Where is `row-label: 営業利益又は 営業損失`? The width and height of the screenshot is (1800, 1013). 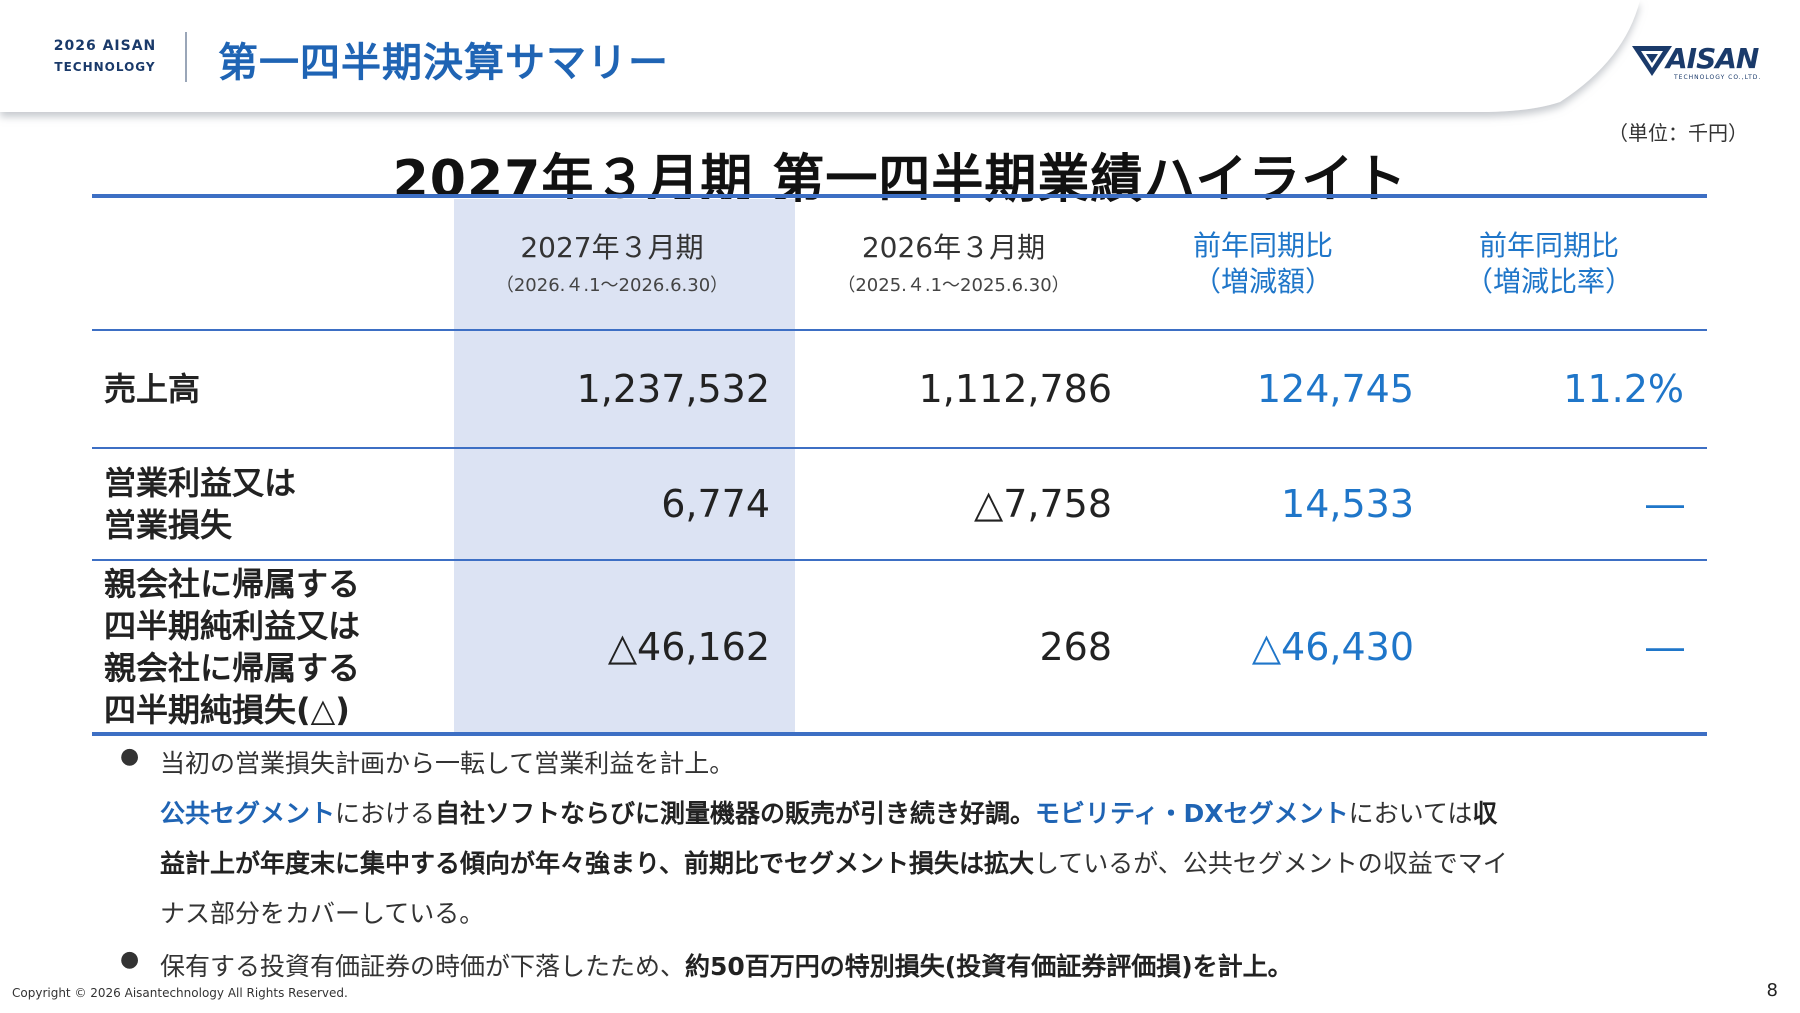 row-label: 営業利益又は 営業損失 is located at coordinates (274, 504).